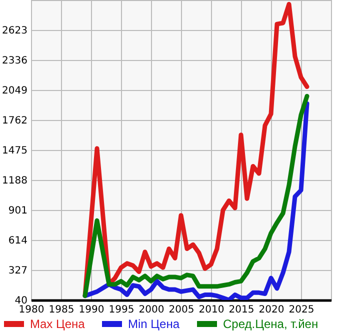 This screenshot has width=345, height=335. What do you see at coordinates (61, 310) in the screenshot?
I see `x-tick-label: 1985` at bounding box center [61, 310].